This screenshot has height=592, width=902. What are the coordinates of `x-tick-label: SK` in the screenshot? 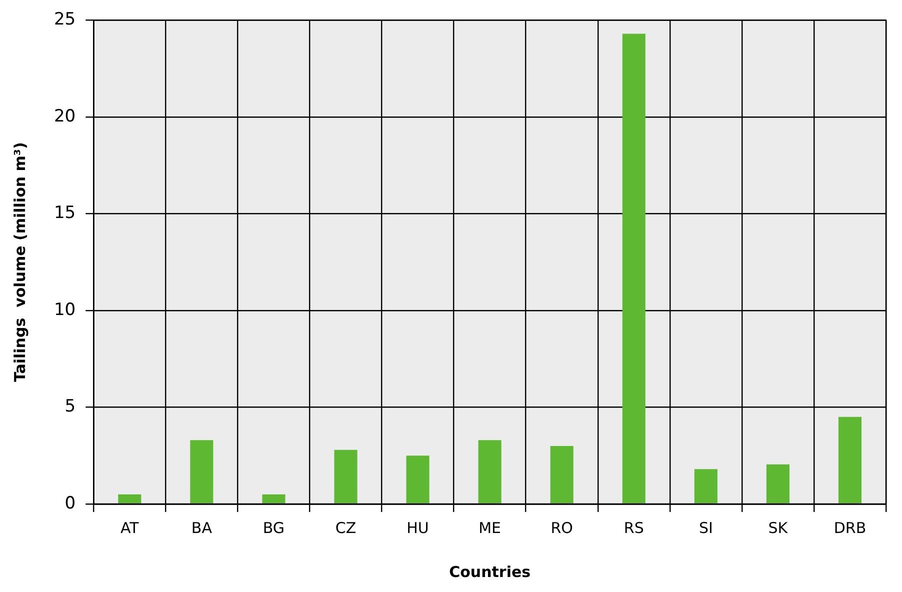 It's located at (778, 527).